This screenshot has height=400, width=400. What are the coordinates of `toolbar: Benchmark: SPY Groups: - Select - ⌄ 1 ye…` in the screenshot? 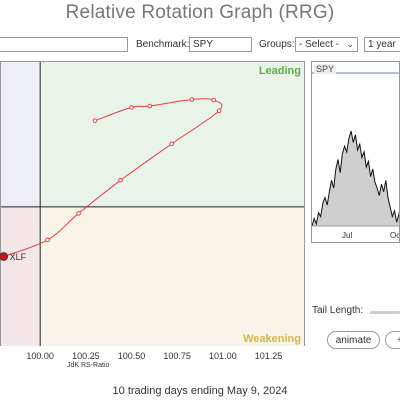 It's located at (200, 45).